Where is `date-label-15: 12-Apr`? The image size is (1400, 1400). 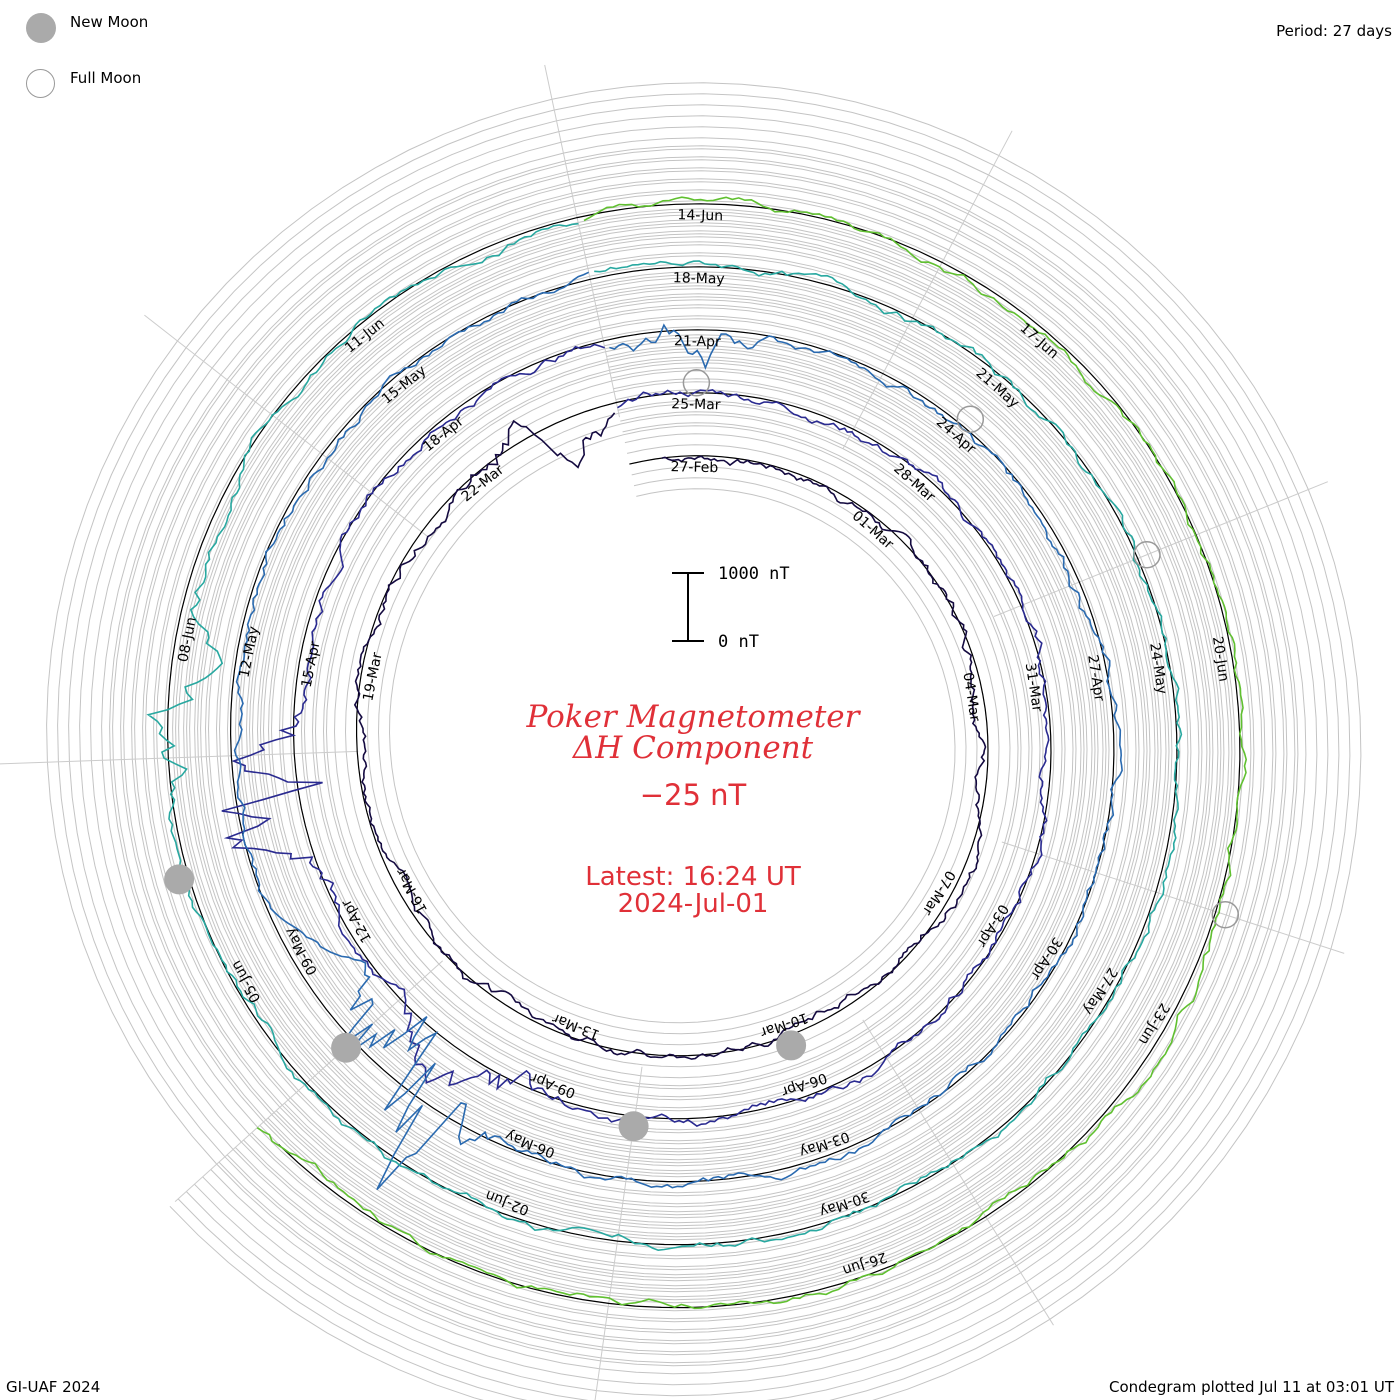
date-label-15: 12-Apr is located at coordinates (357, 920).